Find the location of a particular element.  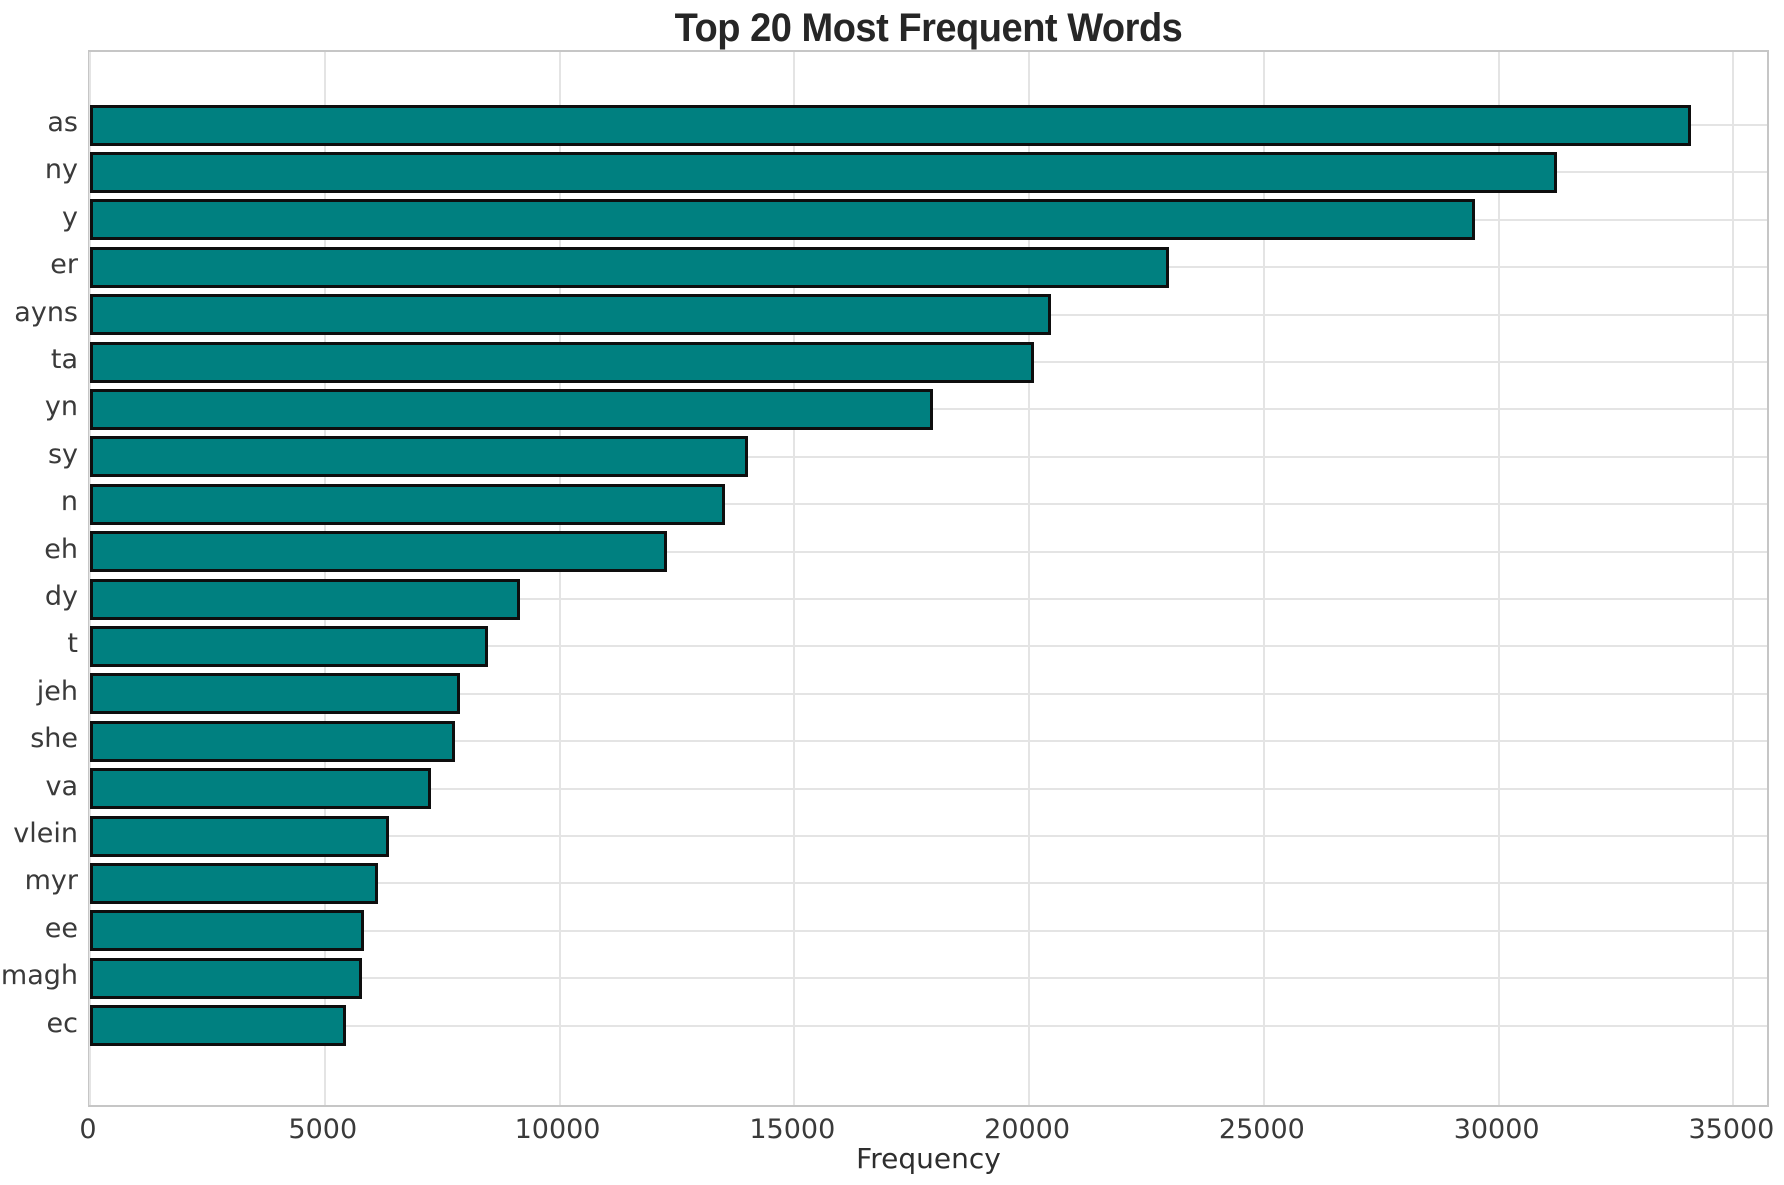

bar-myr is located at coordinates (234, 883).